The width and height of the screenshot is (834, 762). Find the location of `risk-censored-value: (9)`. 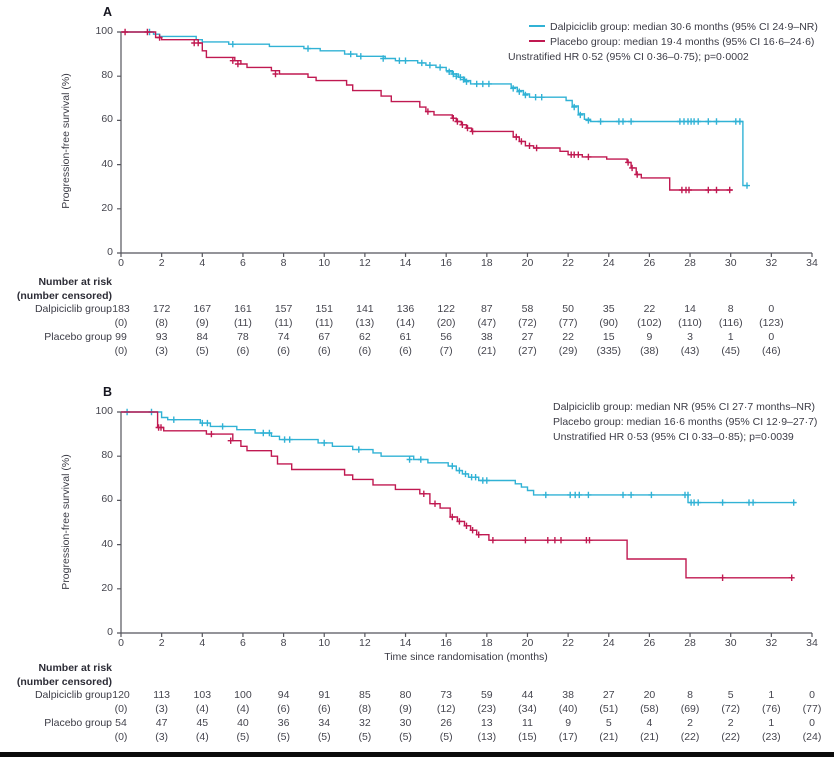

risk-censored-value: (9) is located at coordinates (405, 709).